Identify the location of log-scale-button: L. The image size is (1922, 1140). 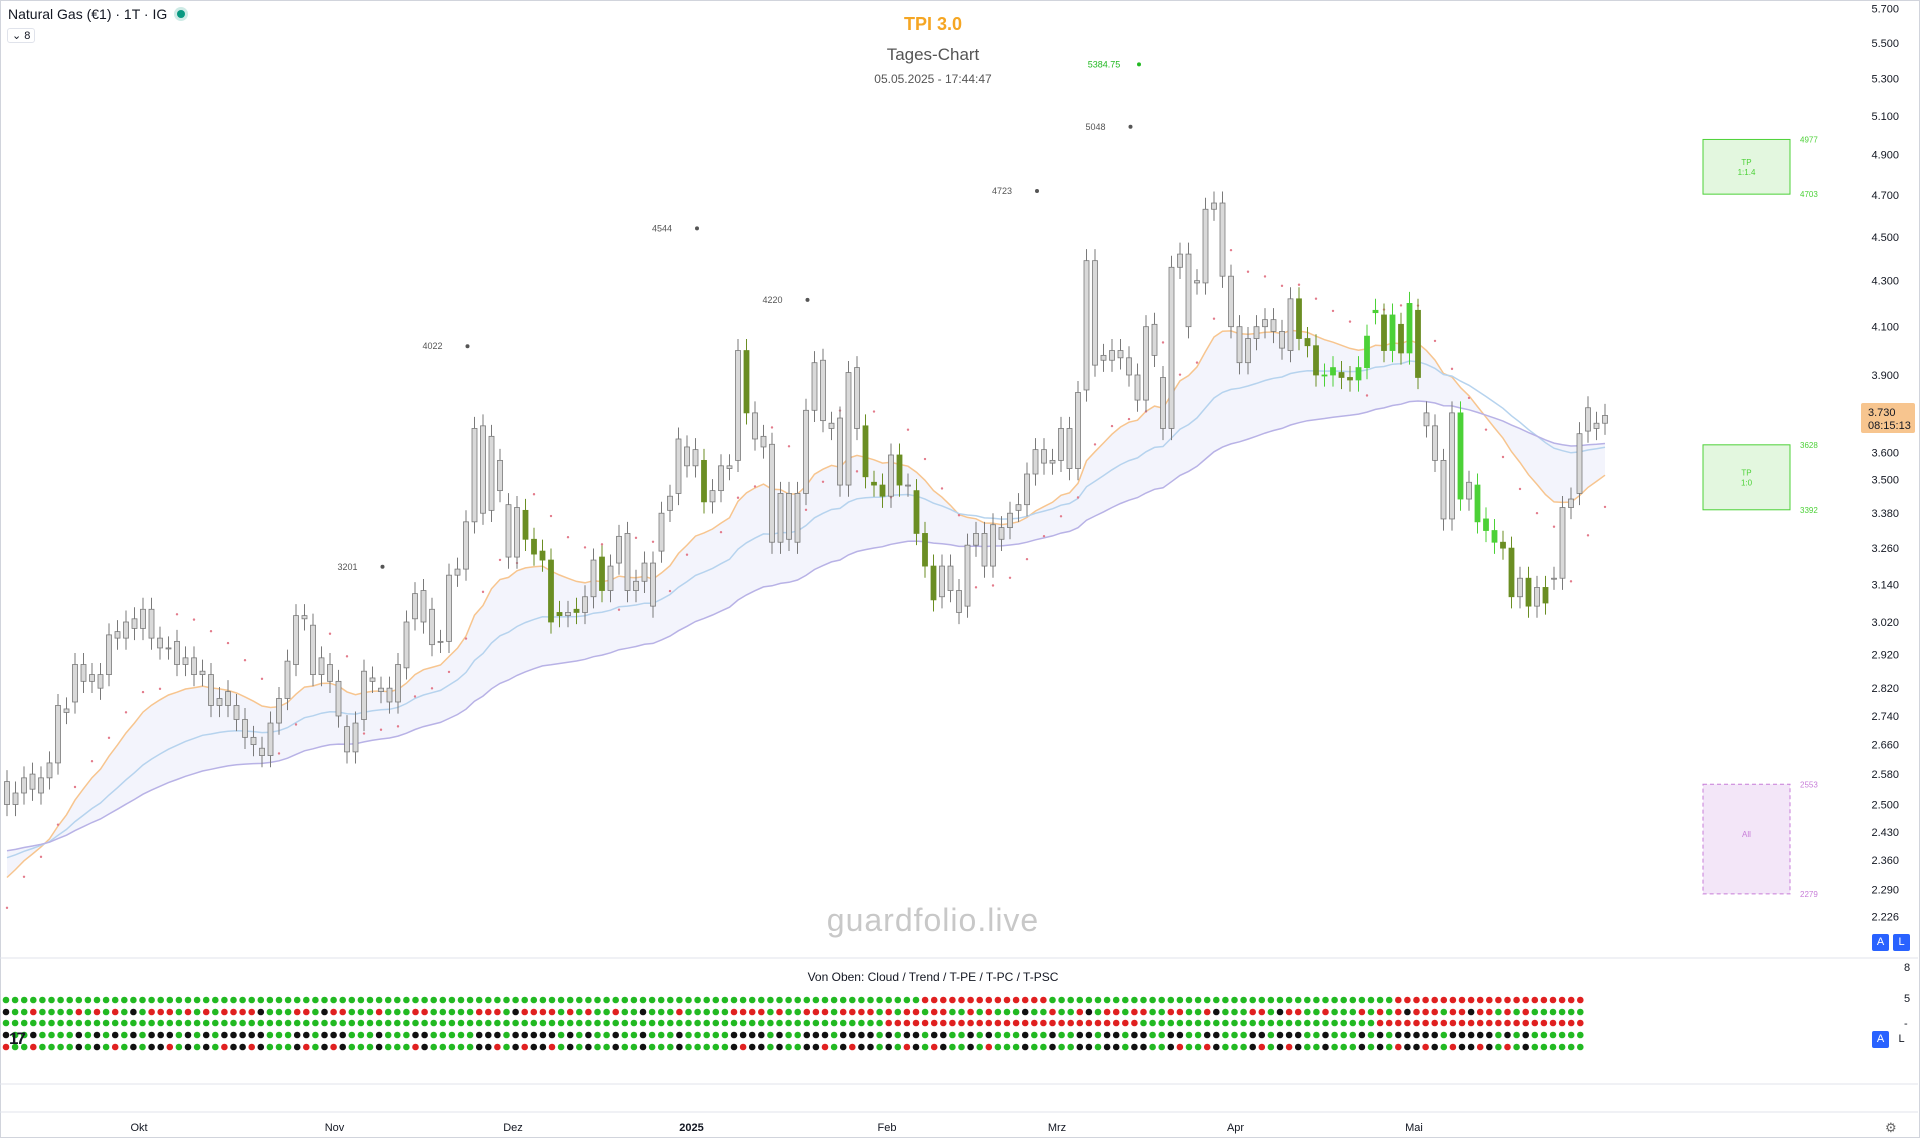
(1901, 942).